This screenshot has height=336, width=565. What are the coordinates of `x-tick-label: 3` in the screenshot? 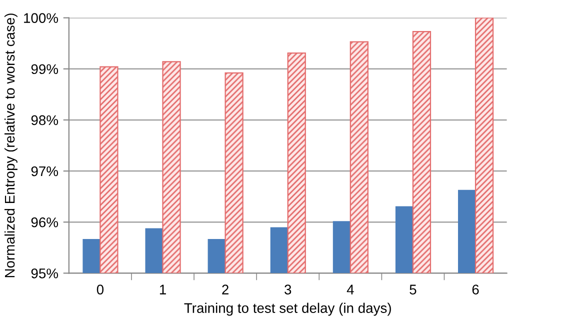 It's located at (288, 289).